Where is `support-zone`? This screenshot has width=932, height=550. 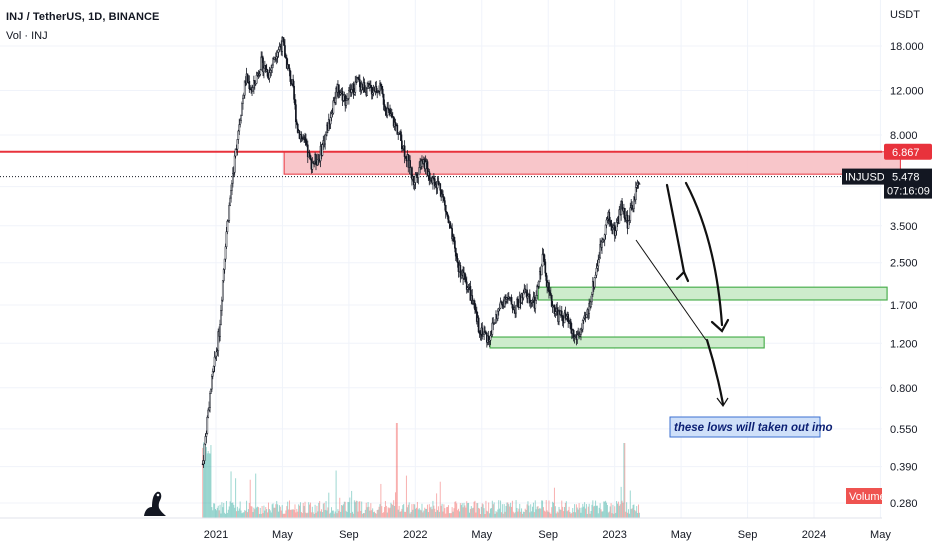
support-zone is located at coordinates (712, 293).